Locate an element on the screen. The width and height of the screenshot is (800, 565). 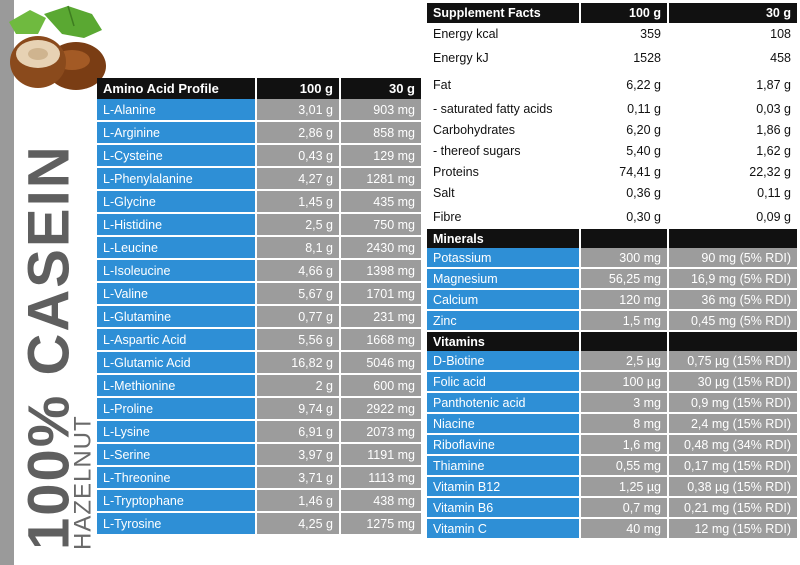
supp-value-100g: 5,40 g is located at coordinates (623, 150).